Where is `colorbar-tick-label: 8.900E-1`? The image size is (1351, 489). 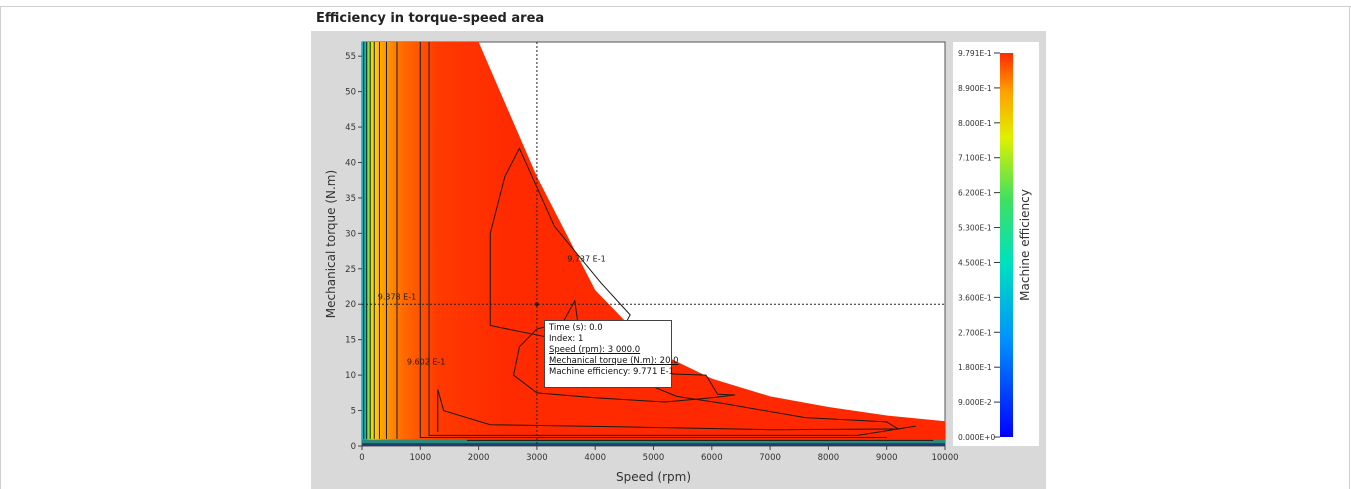 colorbar-tick-label: 8.900E-1 is located at coordinates (975, 88).